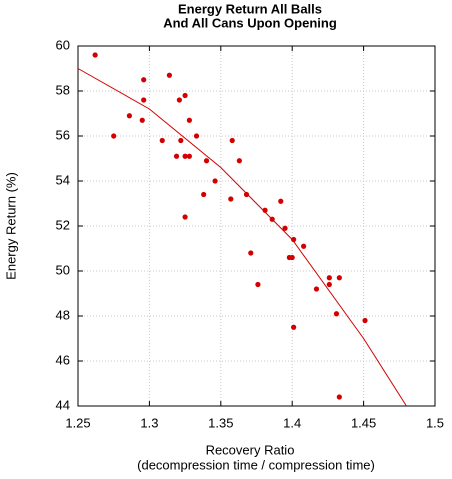 The image size is (452, 479). Describe the element at coordinates (63, 134) in the screenshot. I see `y-tick-label: 56` at that location.